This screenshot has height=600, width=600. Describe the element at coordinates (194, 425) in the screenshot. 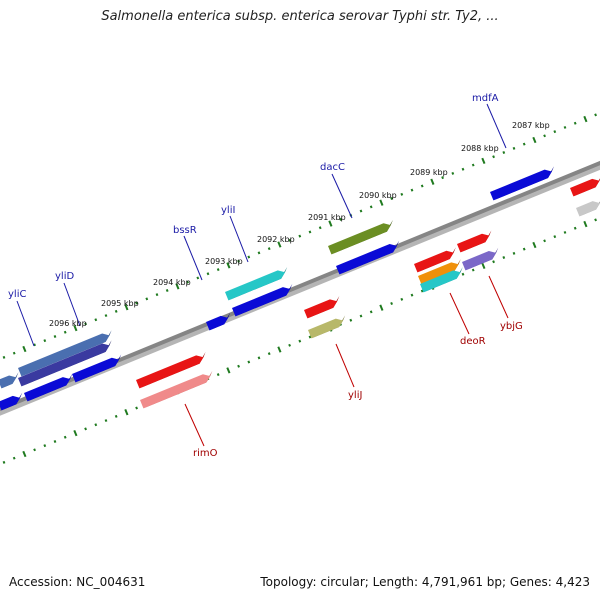

I see `leader-rimO` at that location.